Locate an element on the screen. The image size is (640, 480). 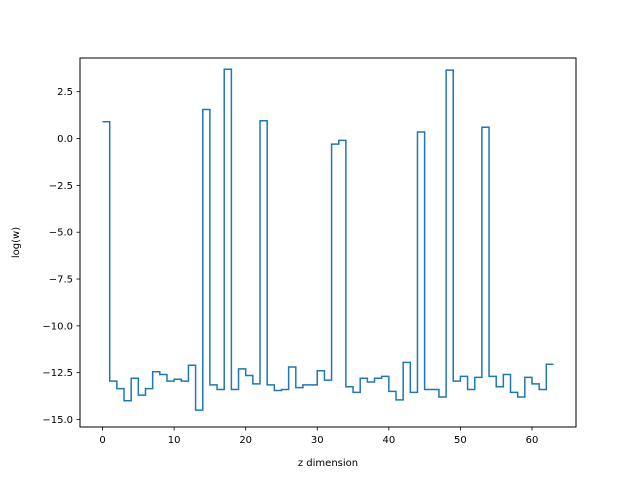
x-tick-label: 40 is located at coordinates (388, 440).